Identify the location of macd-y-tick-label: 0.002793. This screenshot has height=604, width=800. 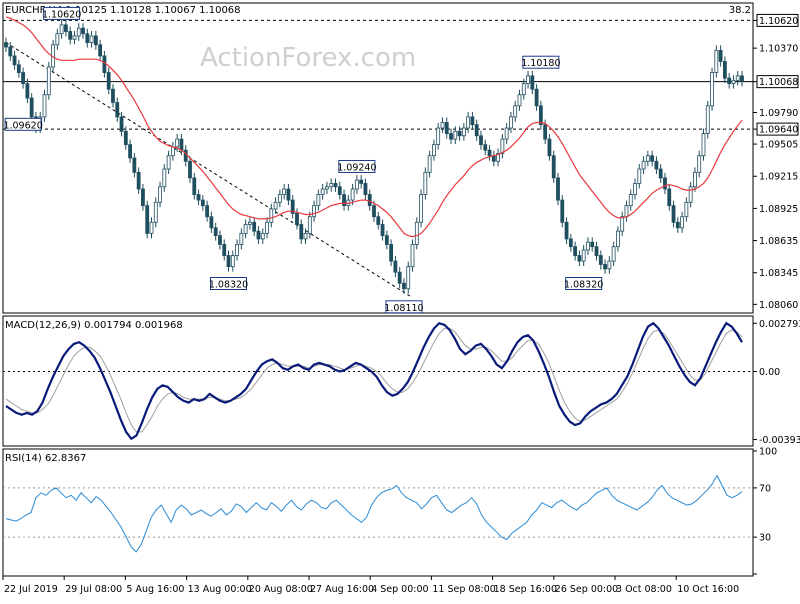
(779, 324).